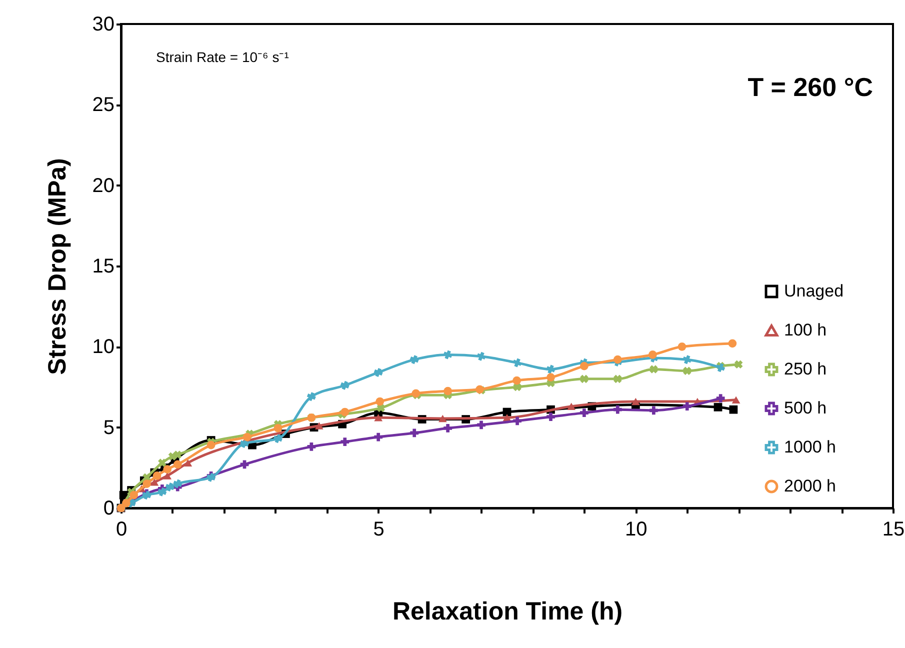  What do you see at coordinates (507, 612) in the screenshot?
I see `x-axis-title: Relaxation Time (h)` at bounding box center [507, 612].